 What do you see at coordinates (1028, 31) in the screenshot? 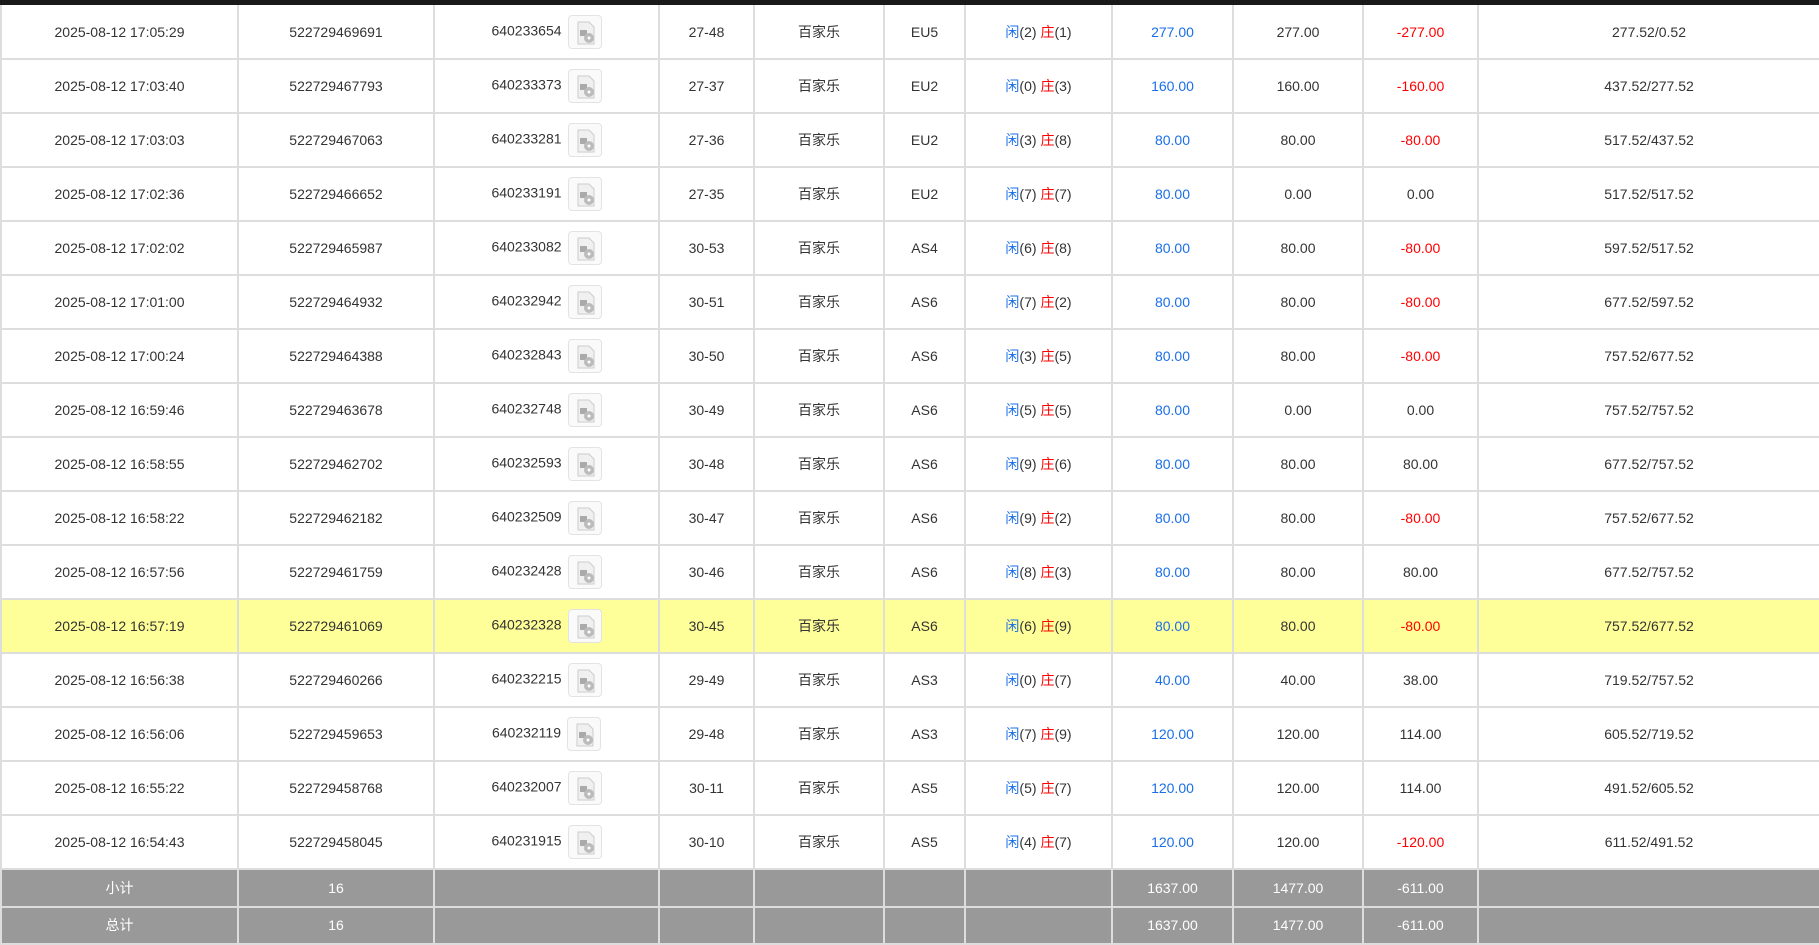
I see `player-score: 2` at bounding box center [1028, 31].